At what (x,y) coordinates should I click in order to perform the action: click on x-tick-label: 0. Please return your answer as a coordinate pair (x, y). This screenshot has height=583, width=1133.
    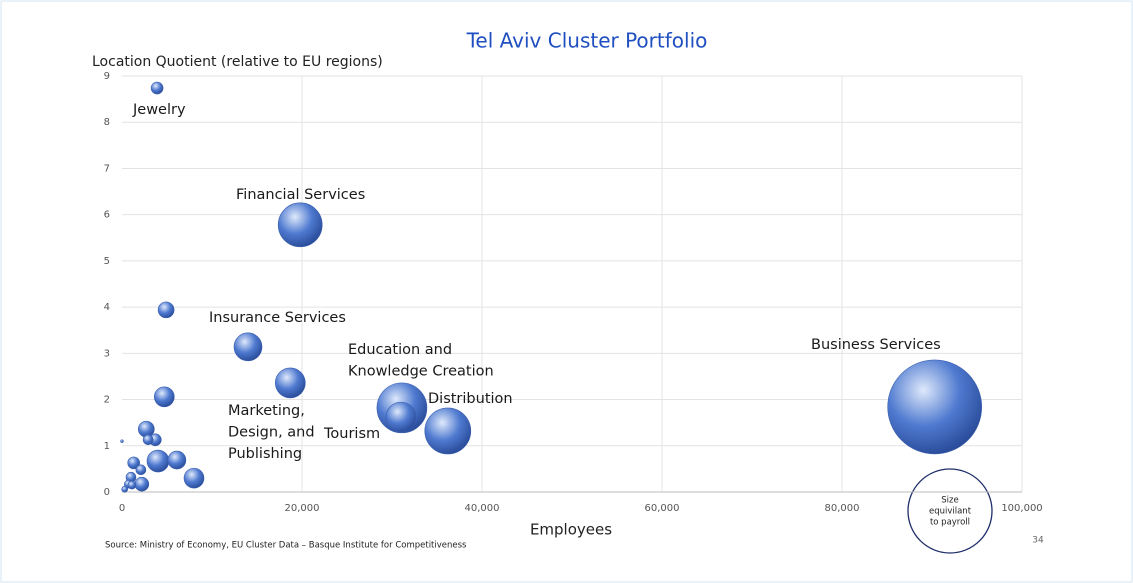
    Looking at the image, I should click on (122, 508).